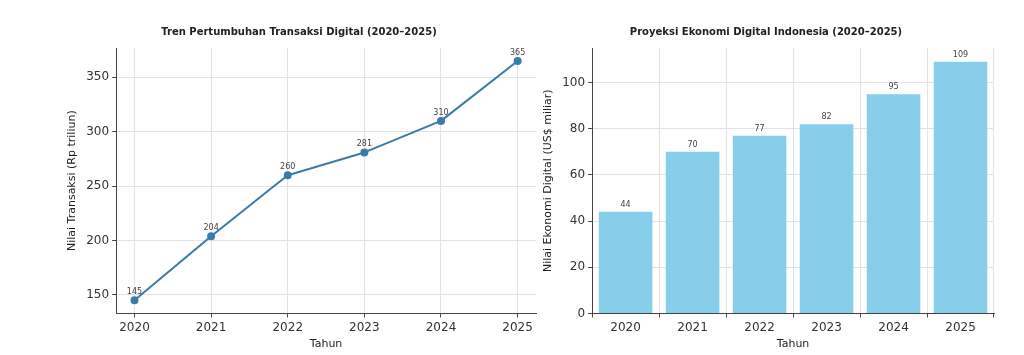 The height and width of the screenshot is (355, 1024). Describe the element at coordinates (72, 181) in the screenshot. I see `y-axis-title: Nilai Transaksi (Rp triliun)` at that location.